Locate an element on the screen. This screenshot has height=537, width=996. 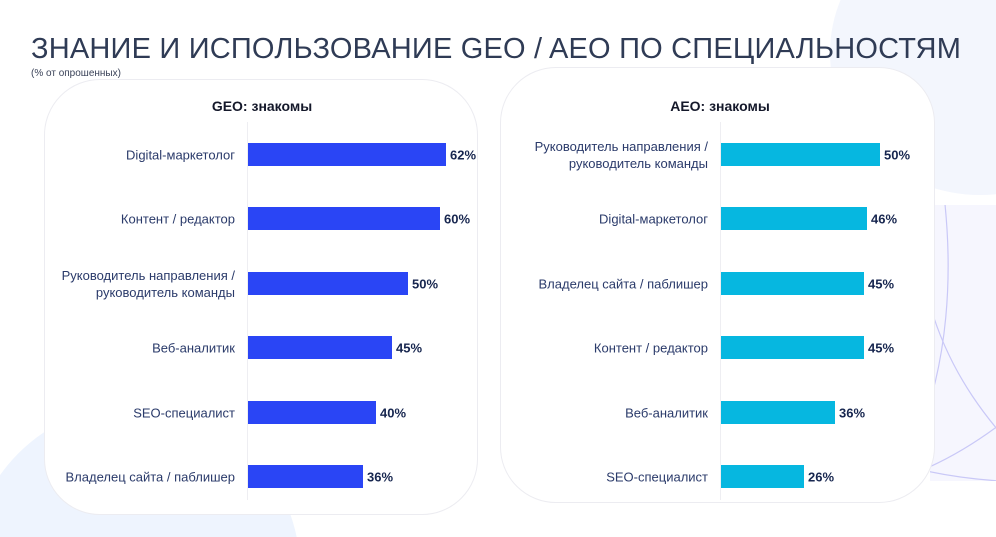
decorative-panel-right is located at coordinates (963, 343).